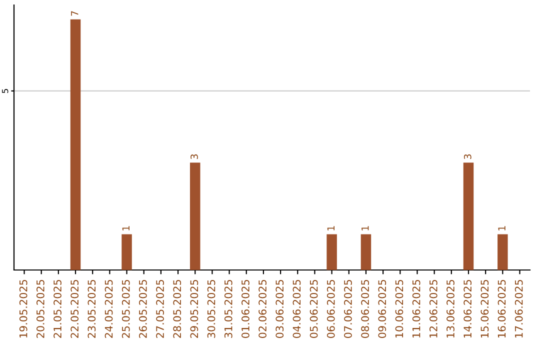 Image resolution: width=540 pixels, height=340 pixels. I want to click on y-tick-label: 5, so click(5, 91).